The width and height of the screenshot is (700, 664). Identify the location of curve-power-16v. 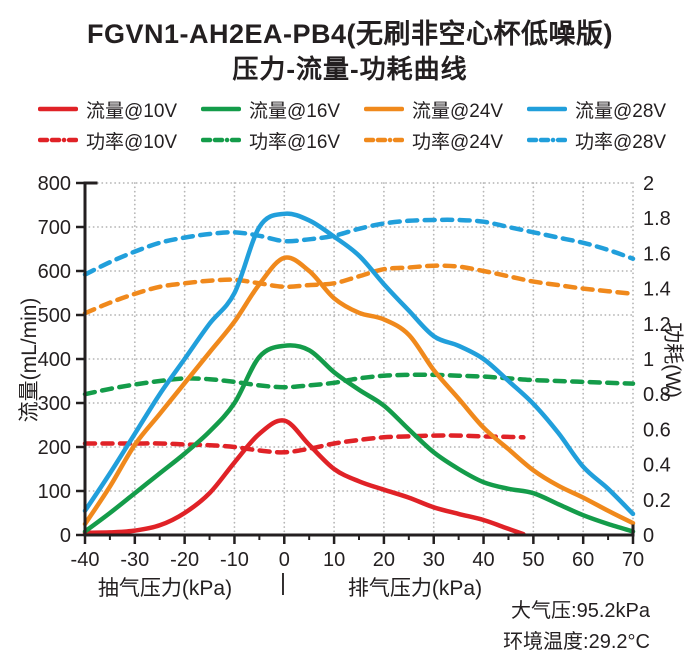
(359, 384).